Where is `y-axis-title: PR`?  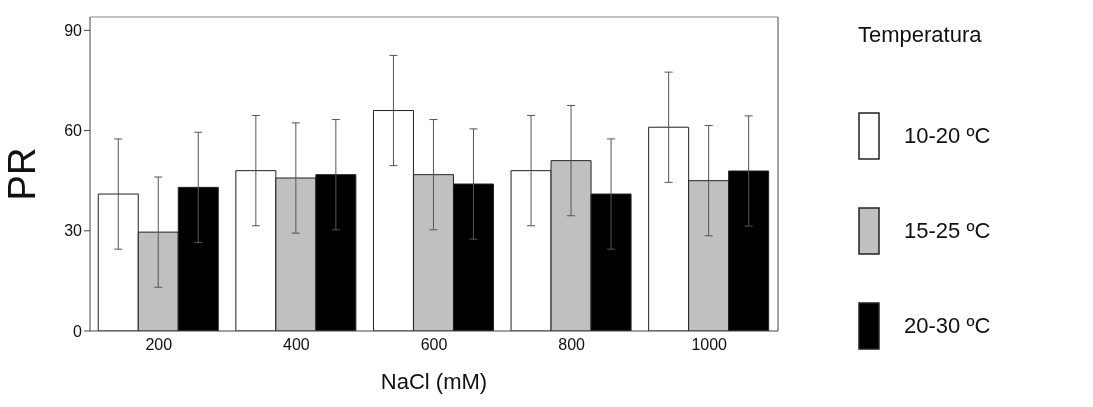 y-axis-title: PR is located at coordinates (22, 174).